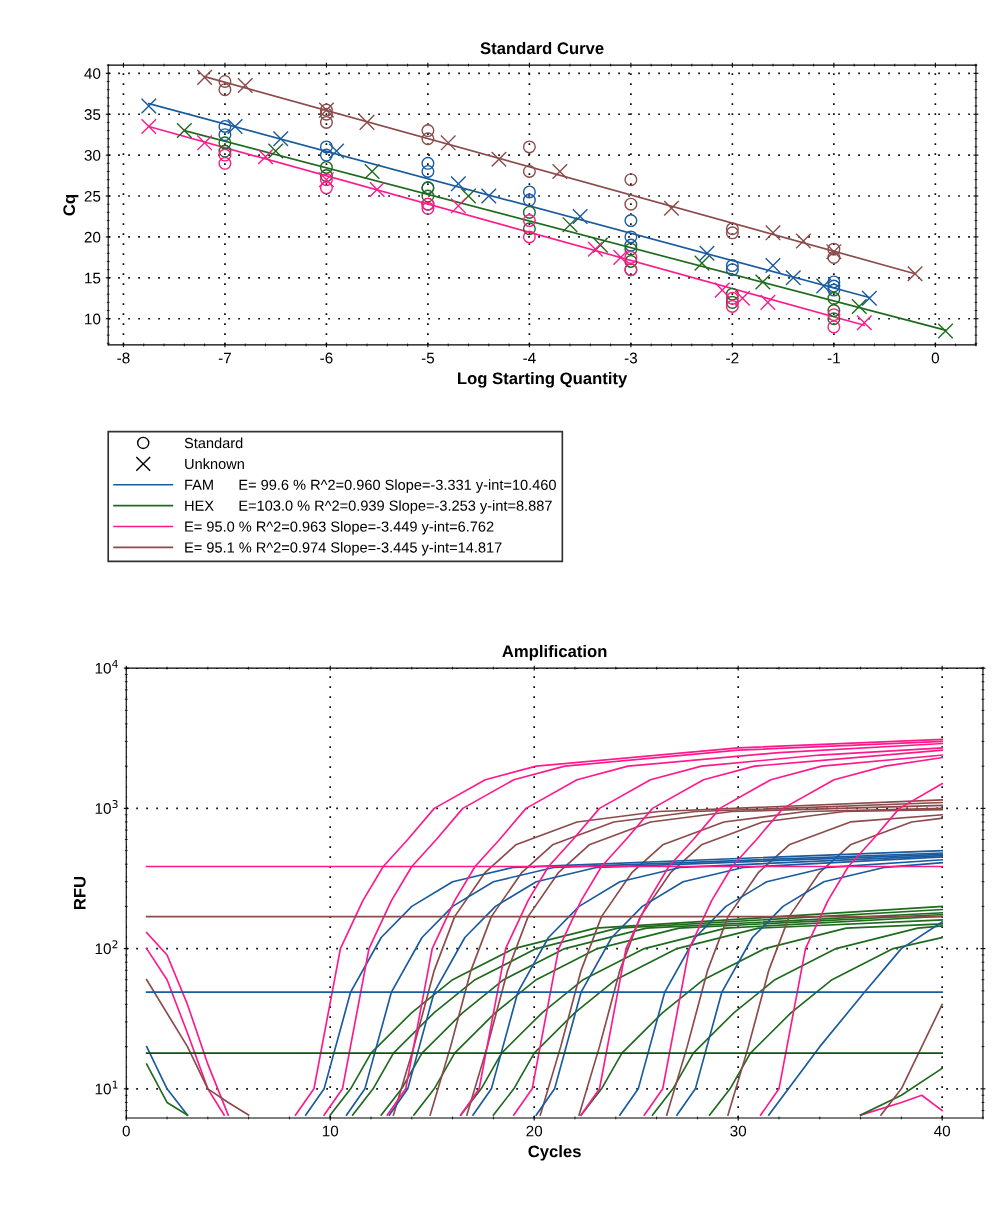  What do you see at coordinates (529, 358) in the screenshot?
I see `x-tick-label: -4` at bounding box center [529, 358].